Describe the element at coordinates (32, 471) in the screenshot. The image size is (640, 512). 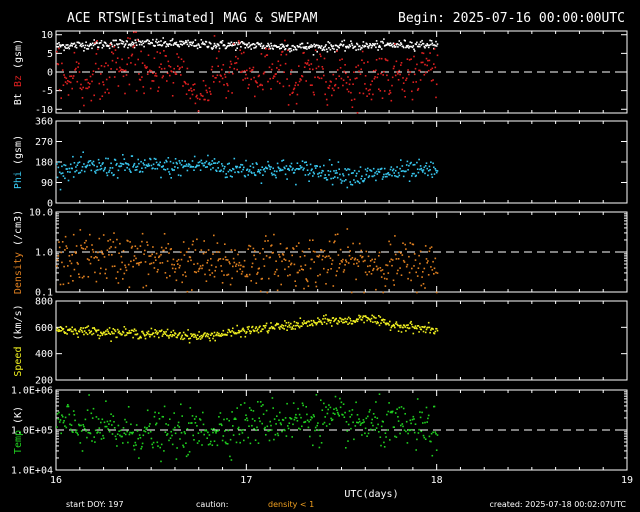
I see `y-tick-label: 1.0E+04` at that location.